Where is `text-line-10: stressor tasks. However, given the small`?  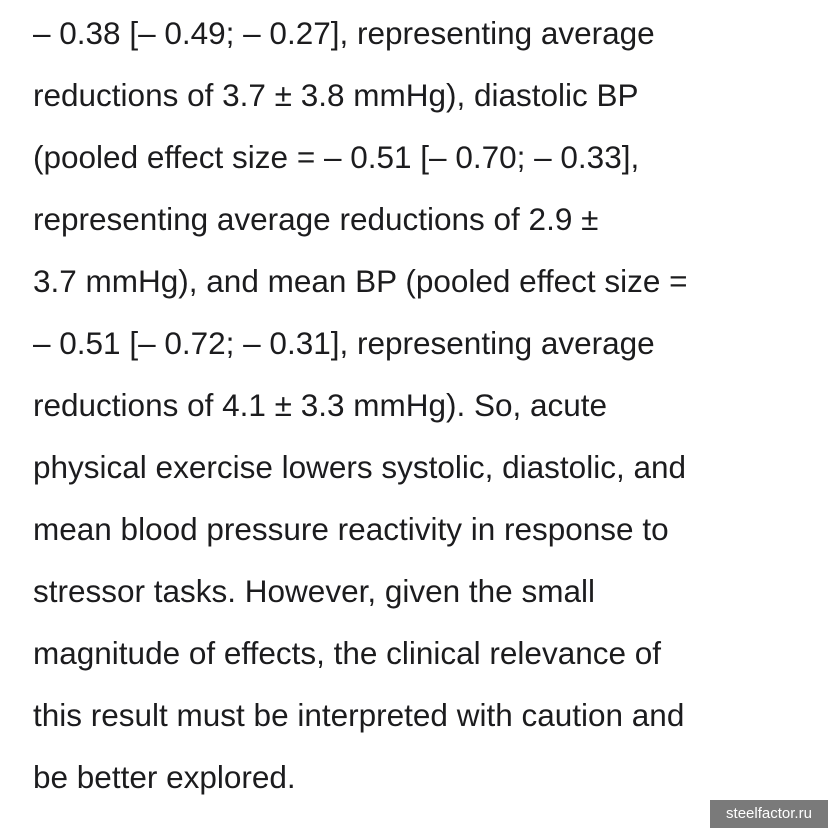 text-line-10: stressor tasks. However, given the small is located at coordinates (314, 591).